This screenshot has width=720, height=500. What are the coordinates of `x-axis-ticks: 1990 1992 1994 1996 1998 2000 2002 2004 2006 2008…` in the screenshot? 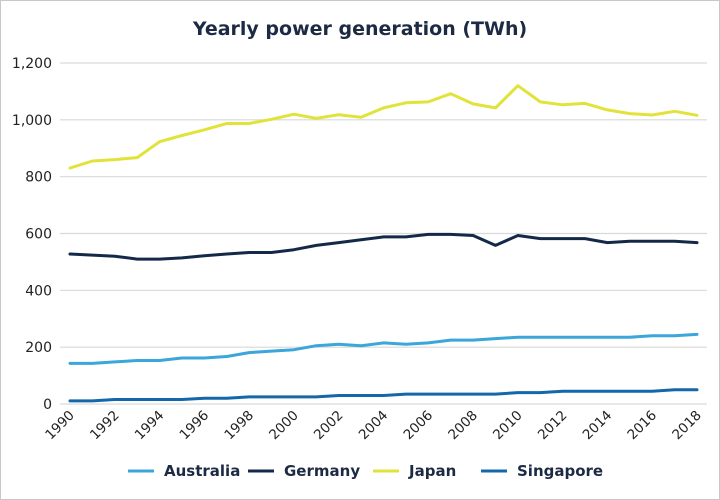 It's located at (373, 426).